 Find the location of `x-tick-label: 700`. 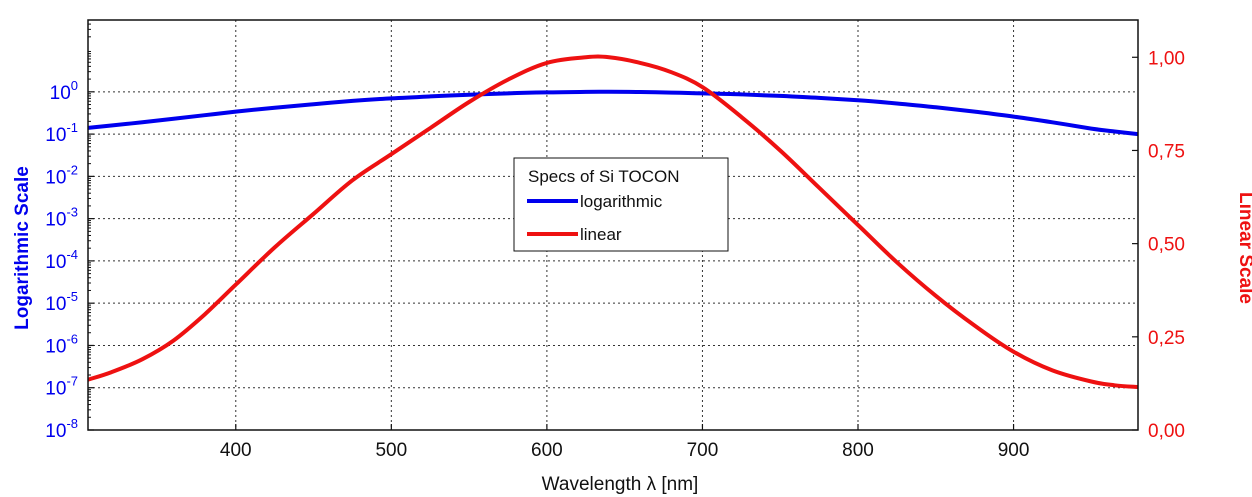

x-tick-label: 700 is located at coordinates (703, 450).